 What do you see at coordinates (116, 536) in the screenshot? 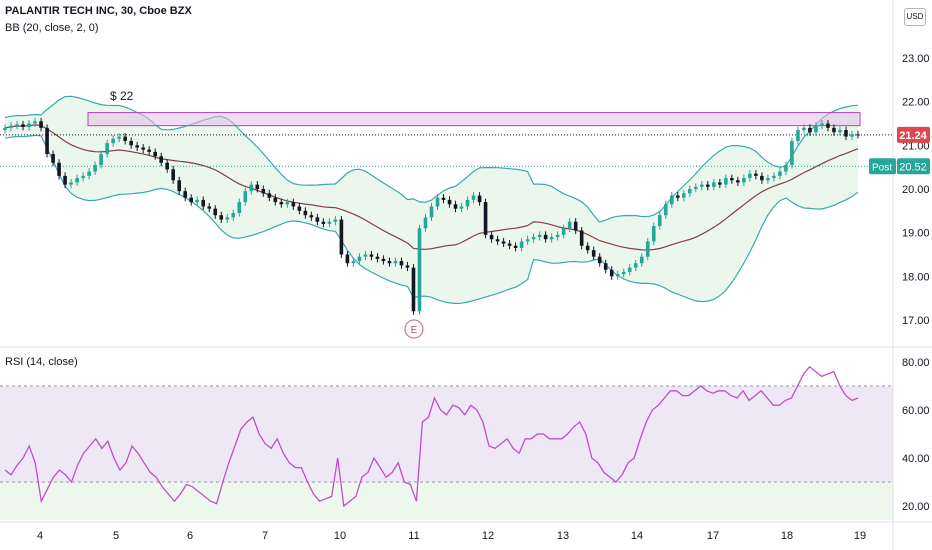
I see `time-axis-tick: 5` at bounding box center [116, 536].